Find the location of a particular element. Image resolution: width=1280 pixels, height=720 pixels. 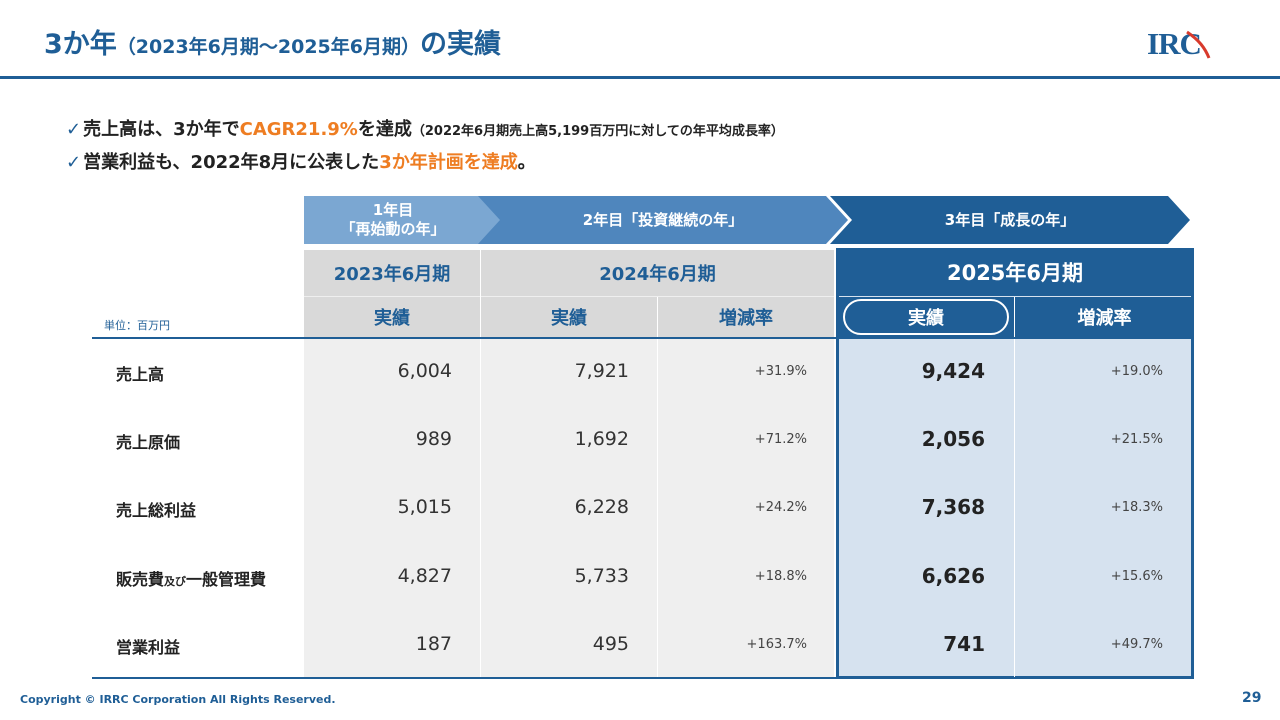

bullet-highlight: 3か年計画を達成 is located at coordinates (448, 162).